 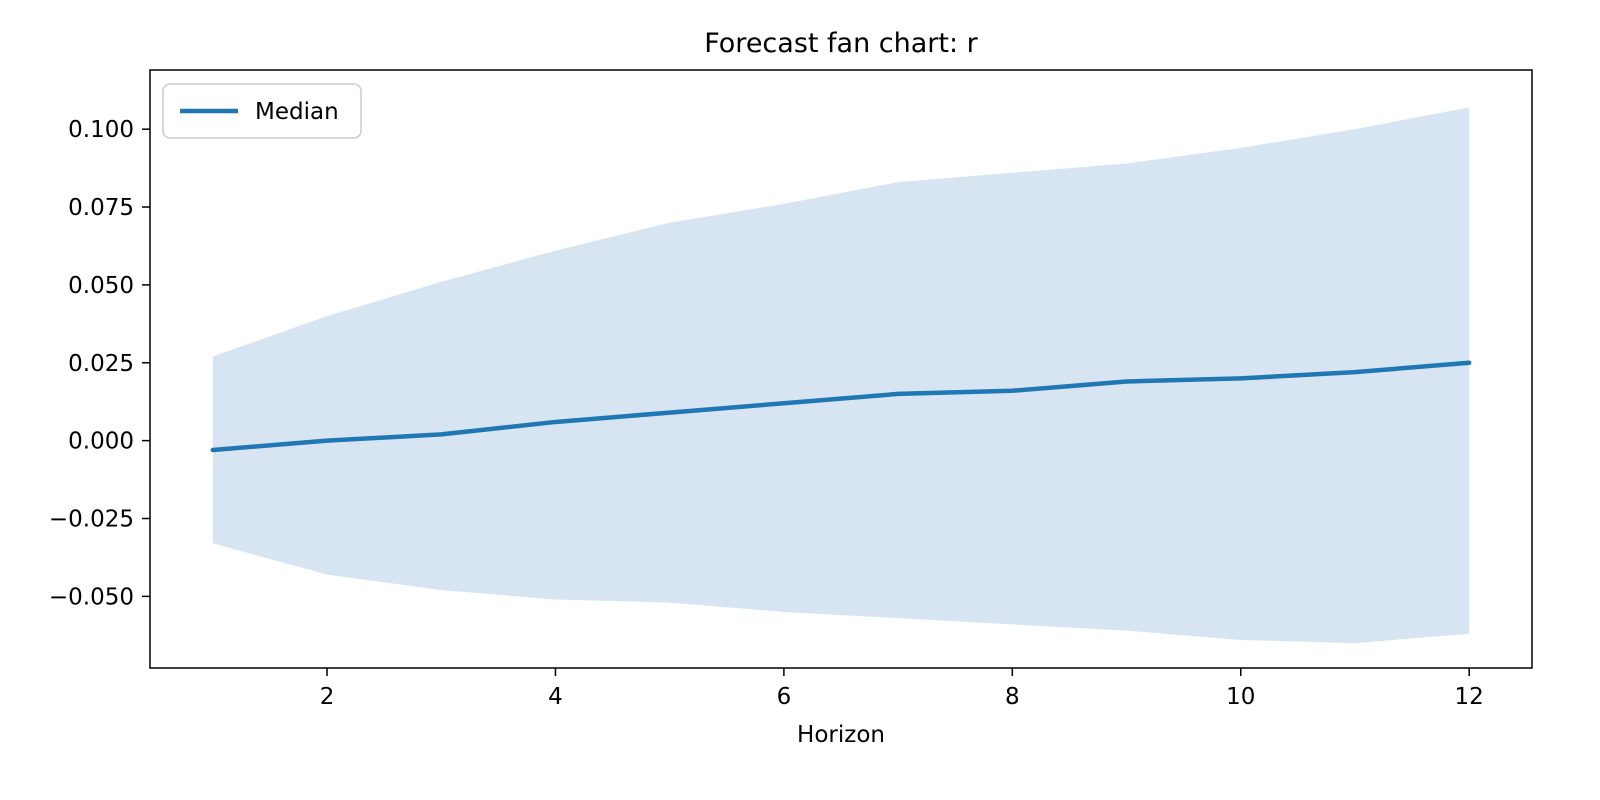 I want to click on x-tick-label: 8, so click(x=1012, y=697).